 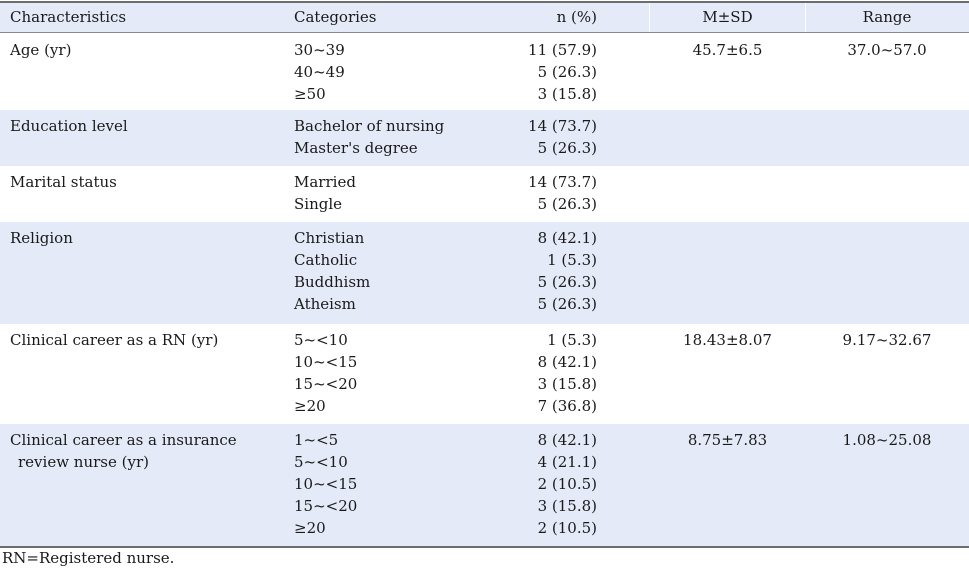 I want to click on category-line: Atheism, so click(x=325, y=304).